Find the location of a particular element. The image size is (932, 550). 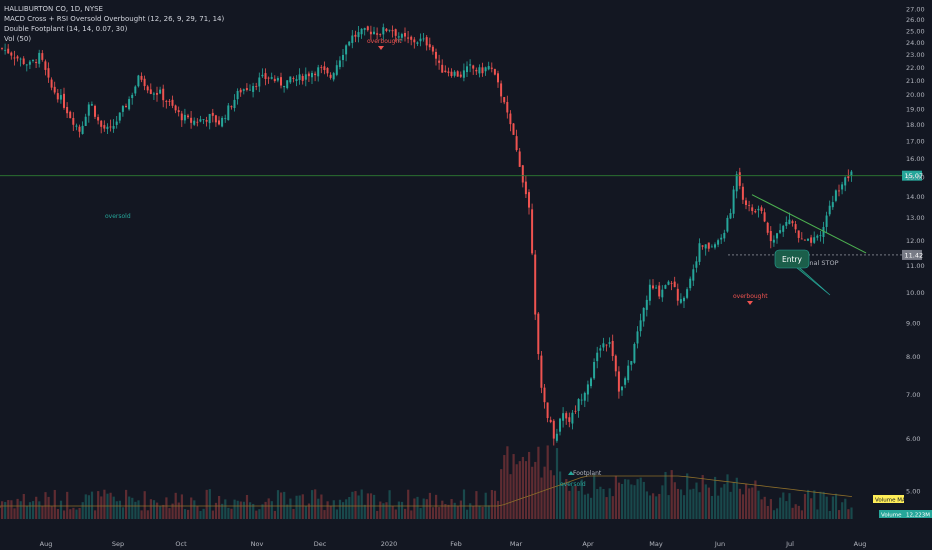

volume-value-tag is located at coordinates (918, 514).